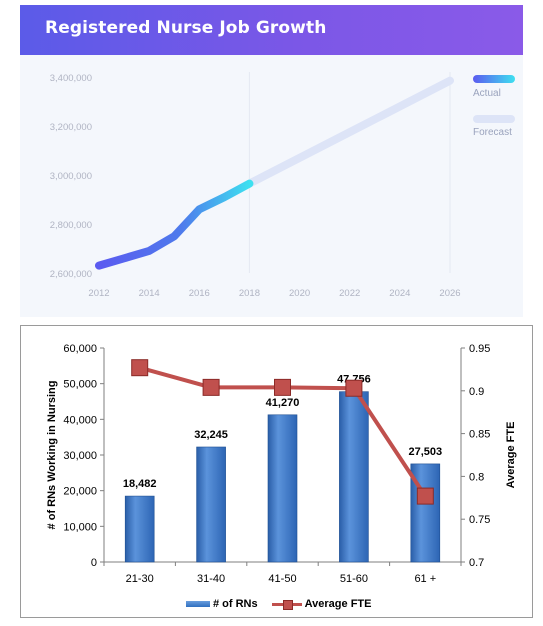 The image size is (543, 626). Describe the element at coordinates (71, 176) in the screenshot. I see `y-tick-label: 3,000,000` at that location.